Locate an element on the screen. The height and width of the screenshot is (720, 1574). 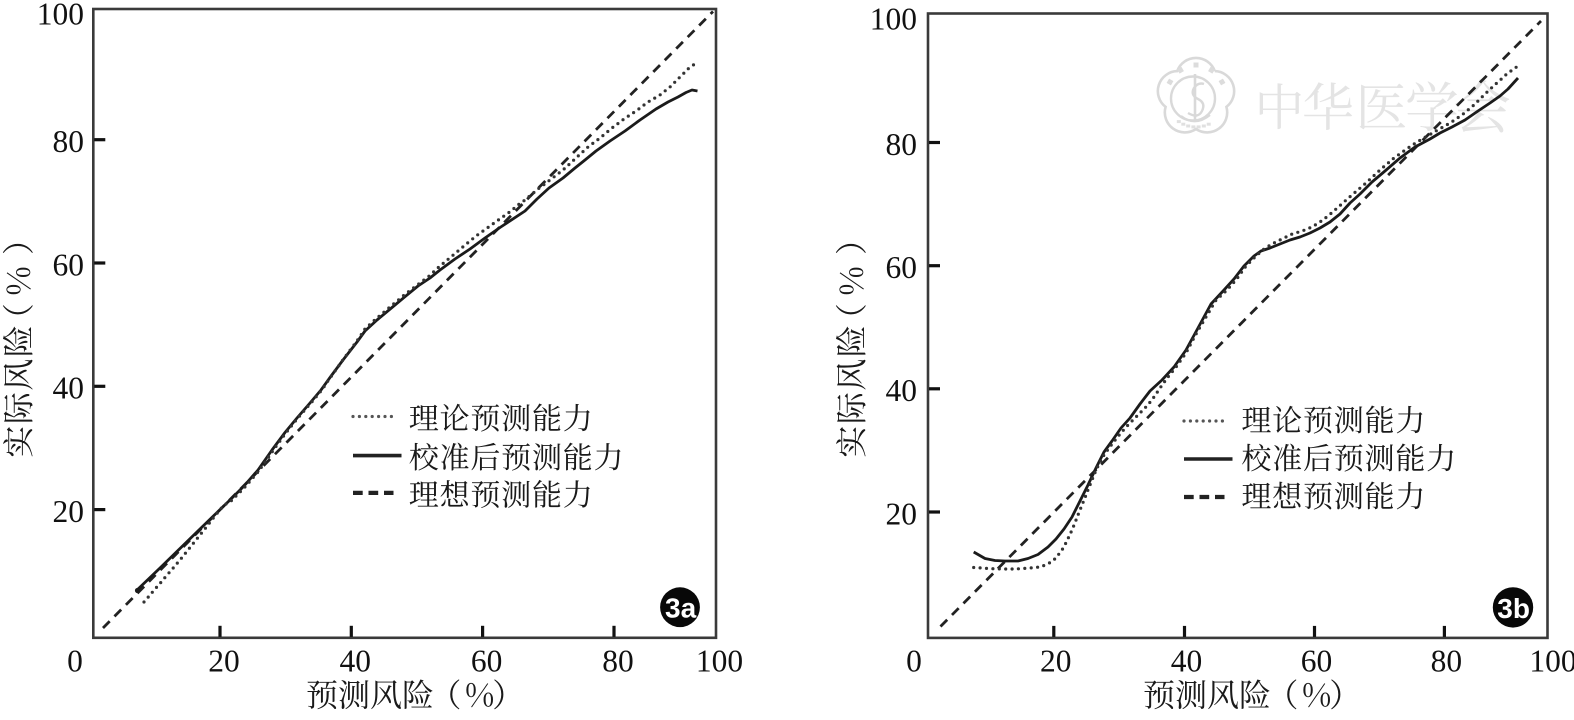
svg-text: 3a is located at coordinates (681, 608).